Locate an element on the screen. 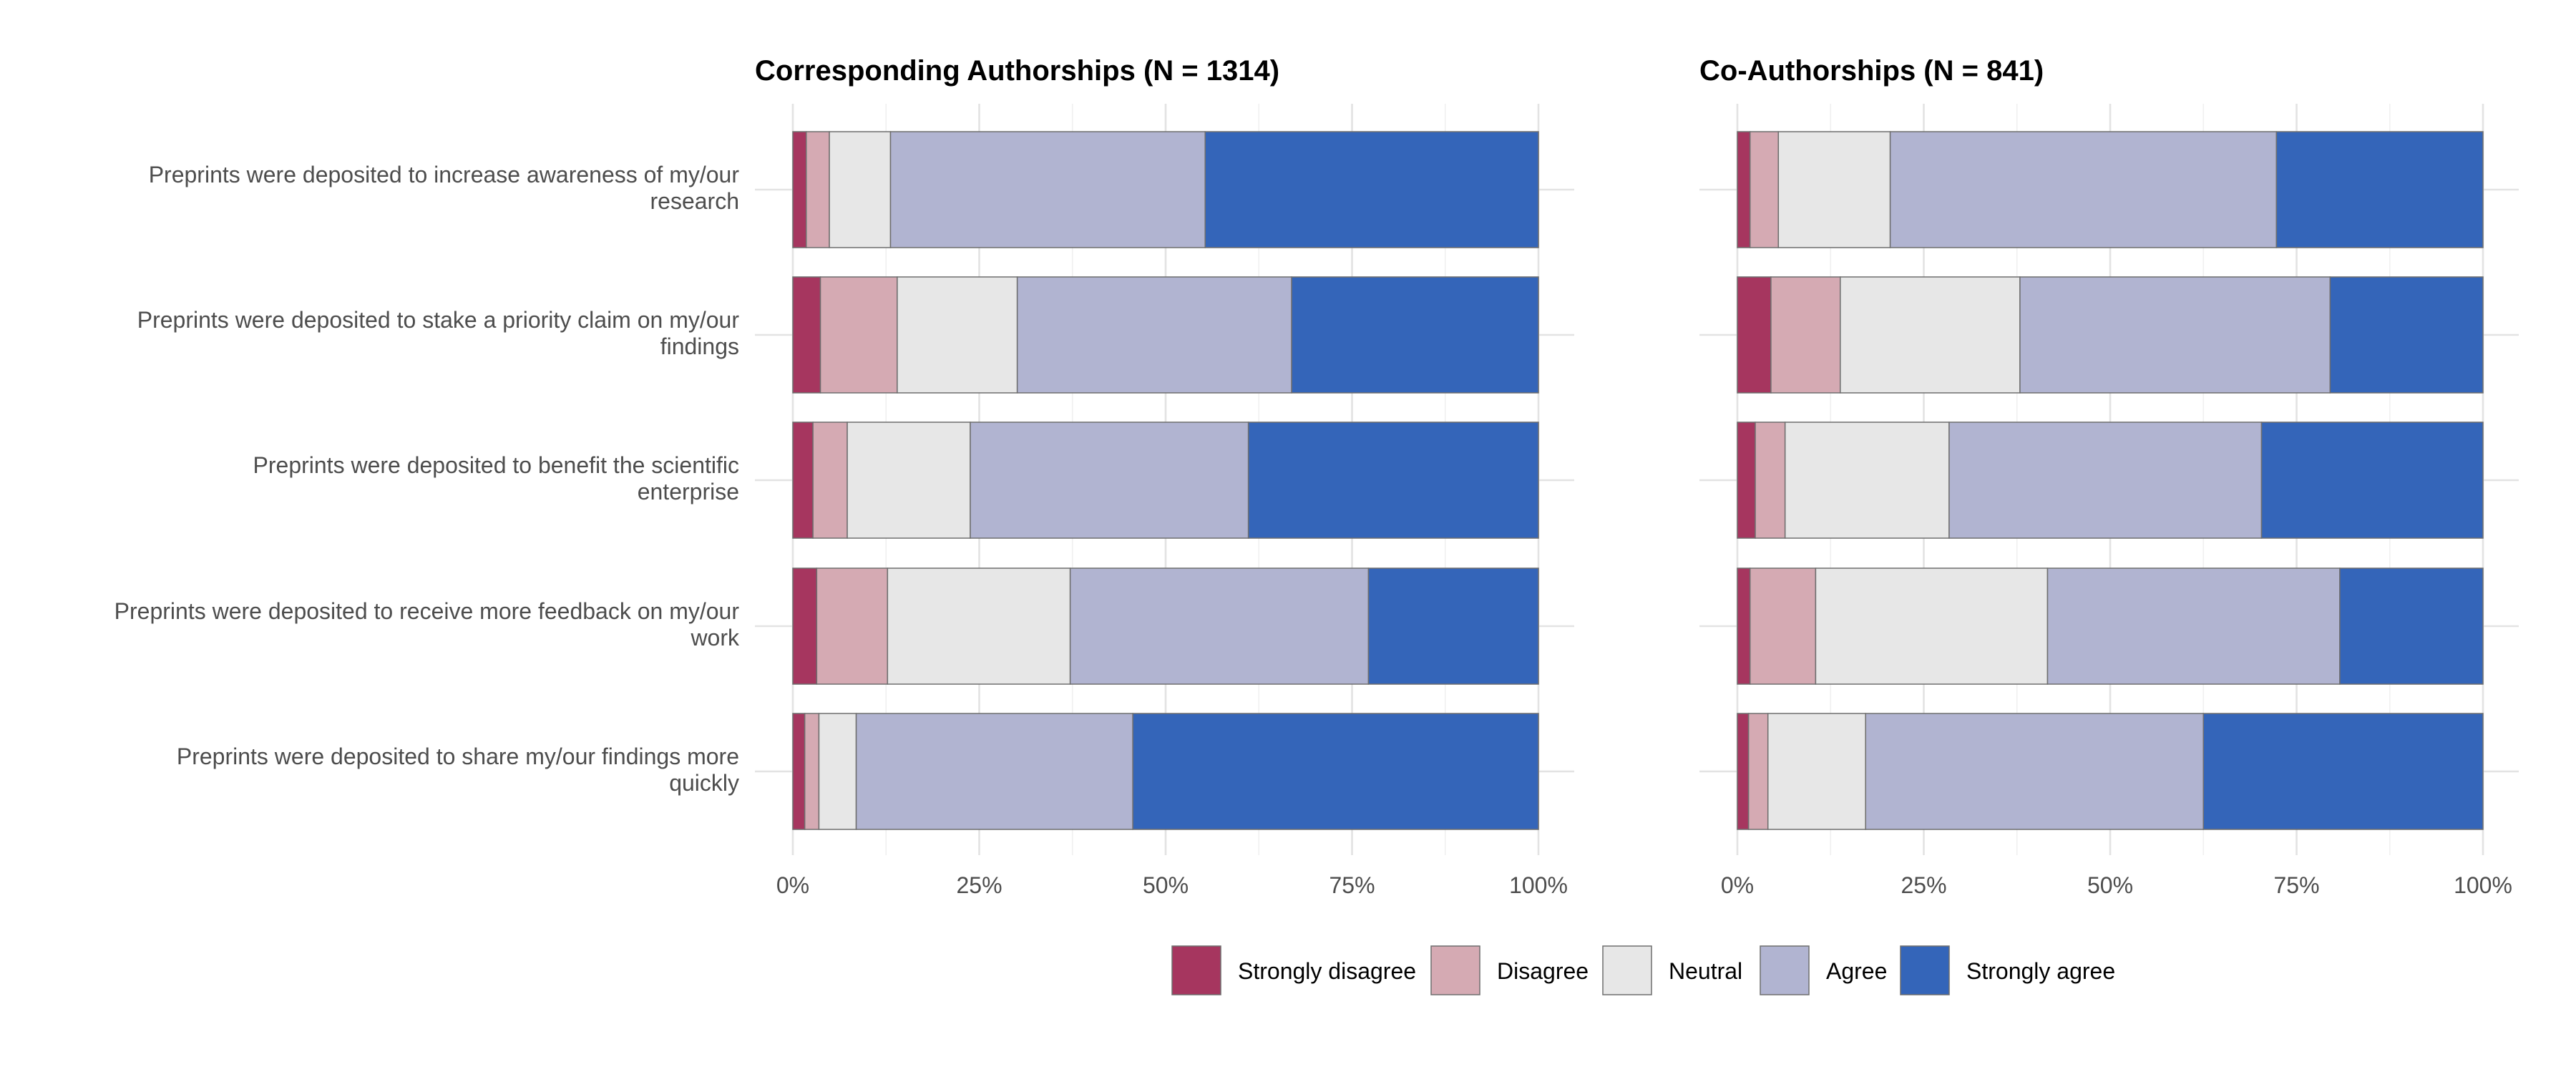  legend-label: Neutral is located at coordinates (1705, 971).